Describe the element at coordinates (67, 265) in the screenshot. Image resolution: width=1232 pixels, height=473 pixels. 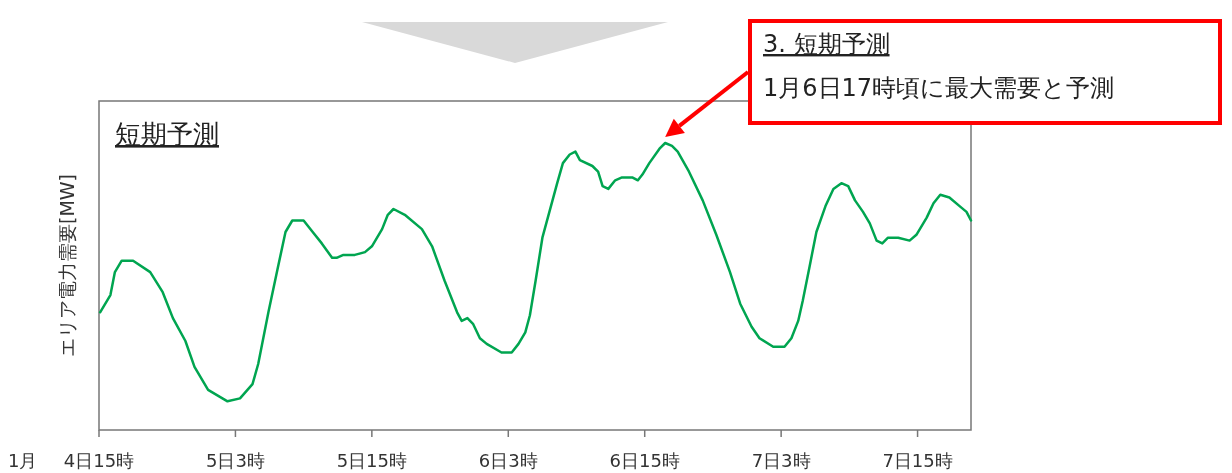
I see `y-axis-title: エリア電力需要[MW]` at that location.